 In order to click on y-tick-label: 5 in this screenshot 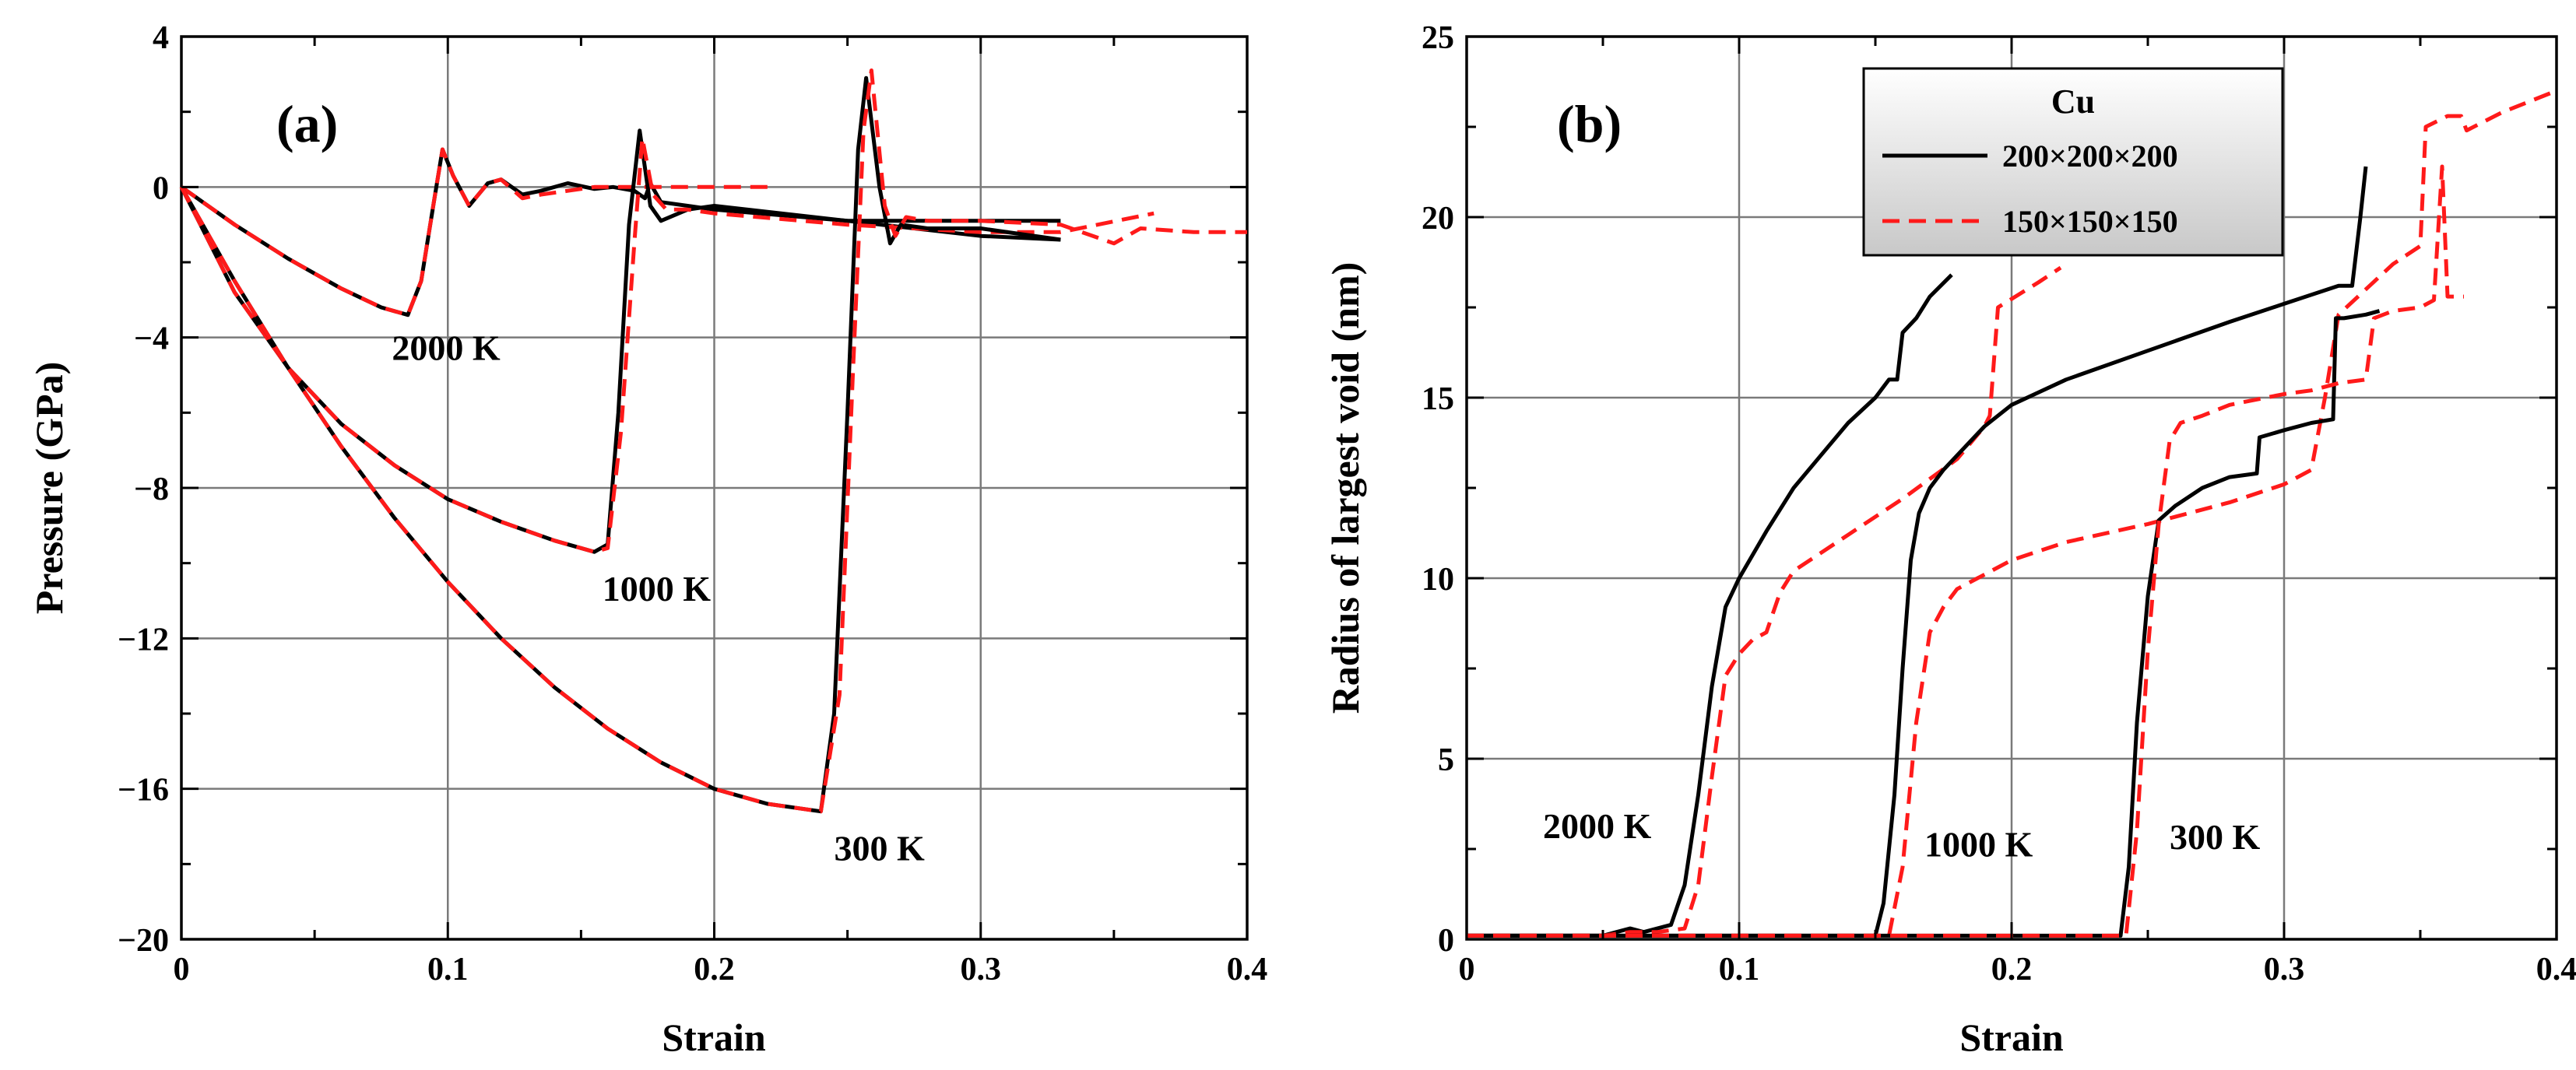, I will do `click(1446, 760)`.